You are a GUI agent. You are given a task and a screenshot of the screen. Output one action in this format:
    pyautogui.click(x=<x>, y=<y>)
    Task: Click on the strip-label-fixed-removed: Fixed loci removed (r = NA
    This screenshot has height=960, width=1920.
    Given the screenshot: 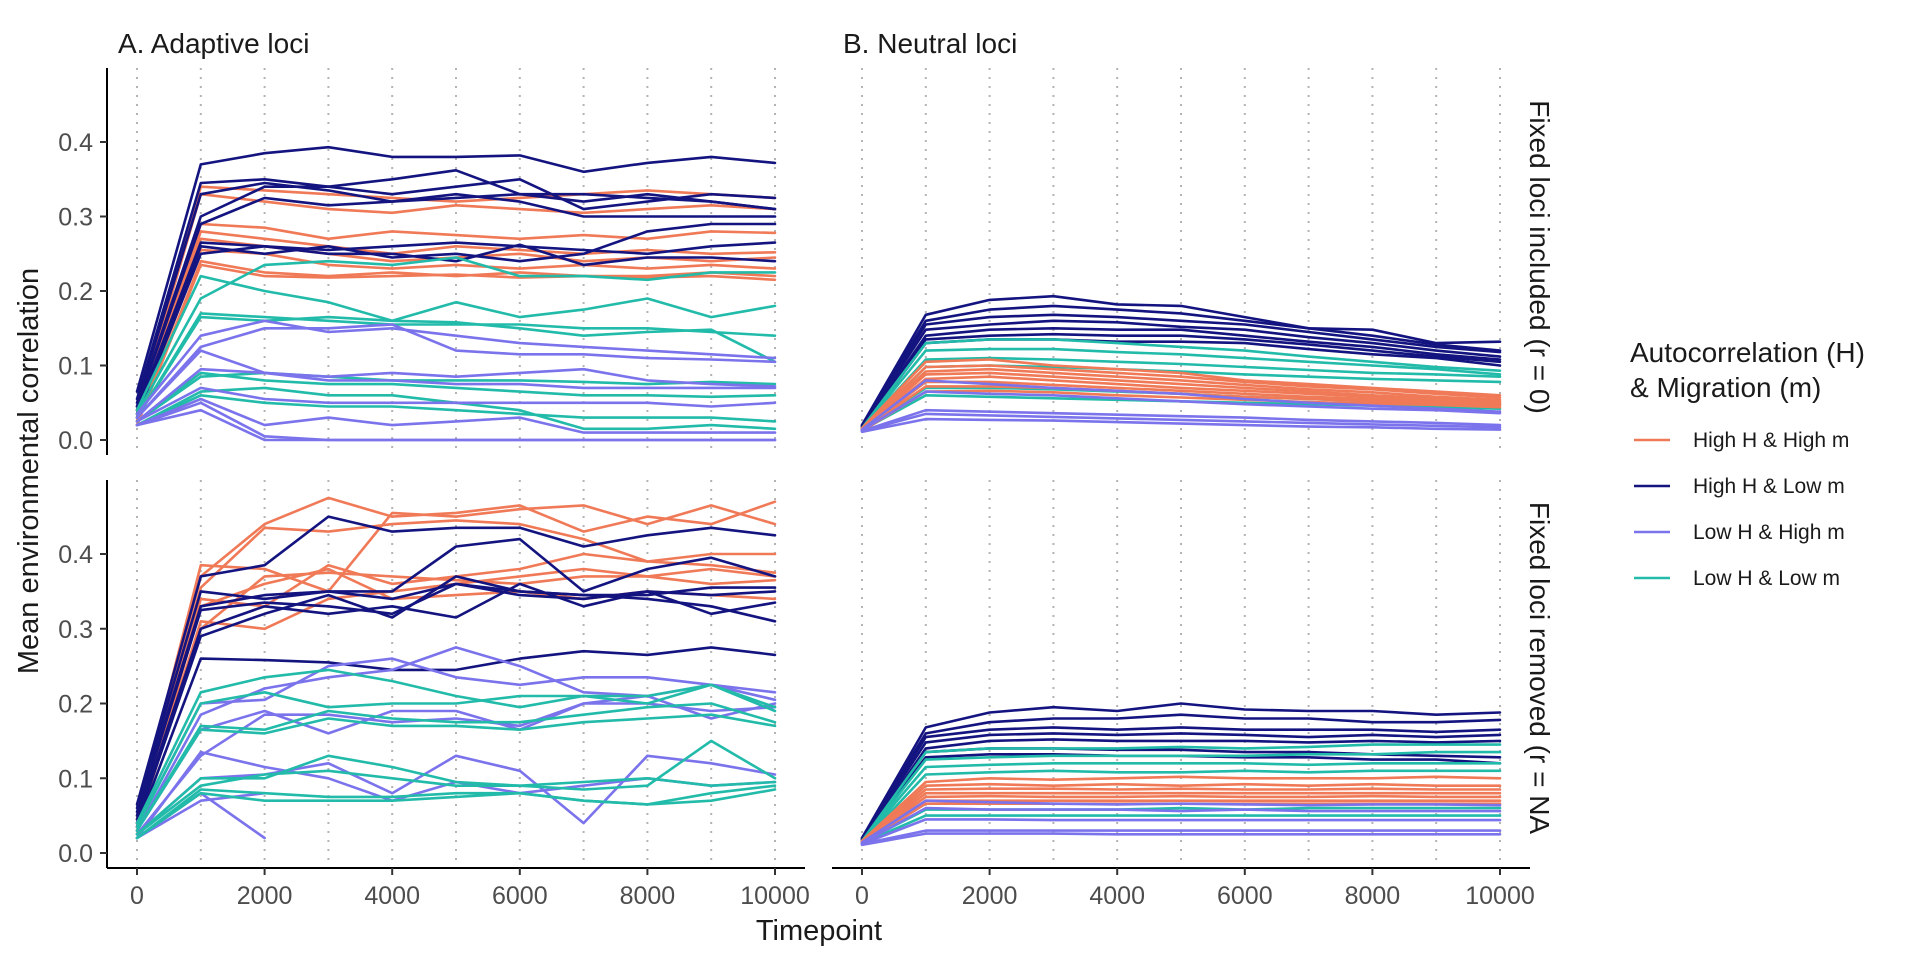 What is the action you would take?
    pyautogui.click(x=1539, y=668)
    